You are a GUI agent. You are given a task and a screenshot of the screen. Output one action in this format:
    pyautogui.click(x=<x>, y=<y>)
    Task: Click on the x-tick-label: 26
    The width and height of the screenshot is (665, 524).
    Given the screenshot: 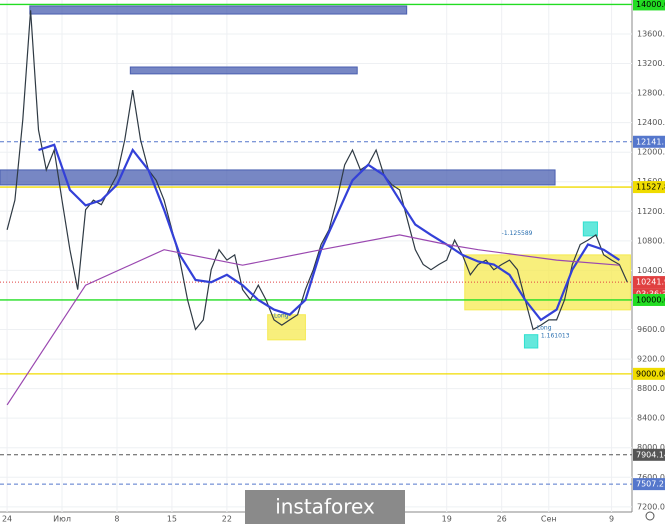 What is the action you would take?
    pyautogui.click(x=502, y=519)
    